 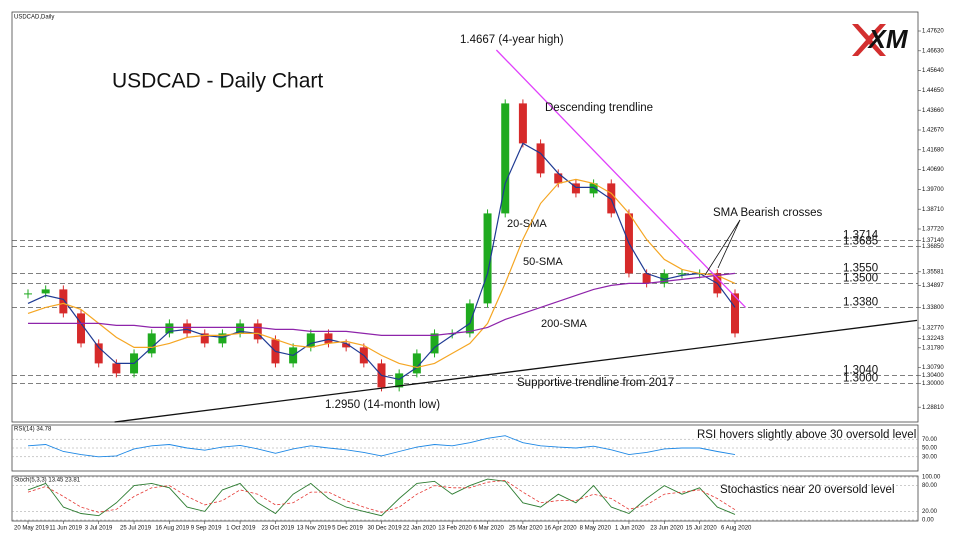 I want to click on x-tick-label: 5 Dec 2019, so click(x=347, y=529).